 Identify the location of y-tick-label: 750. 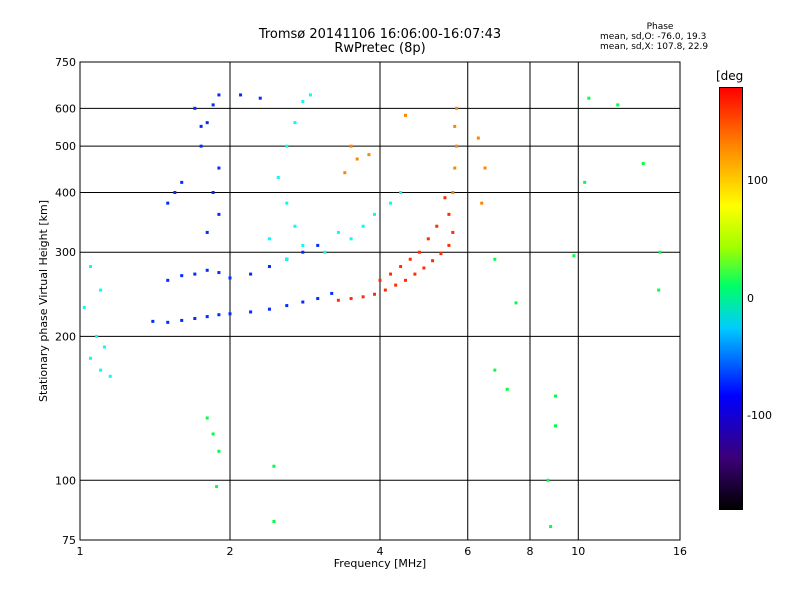
(65, 62).